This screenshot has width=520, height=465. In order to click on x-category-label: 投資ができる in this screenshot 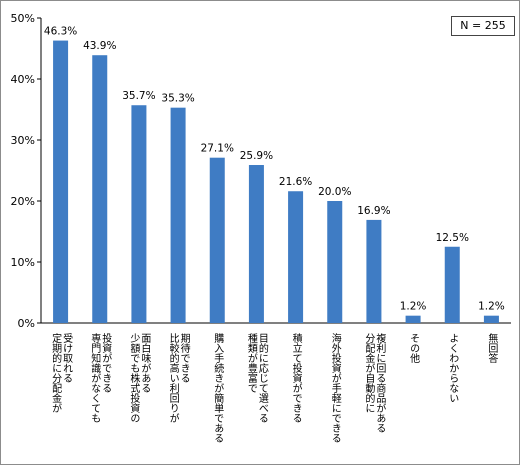, I will do `click(106, 362)`.